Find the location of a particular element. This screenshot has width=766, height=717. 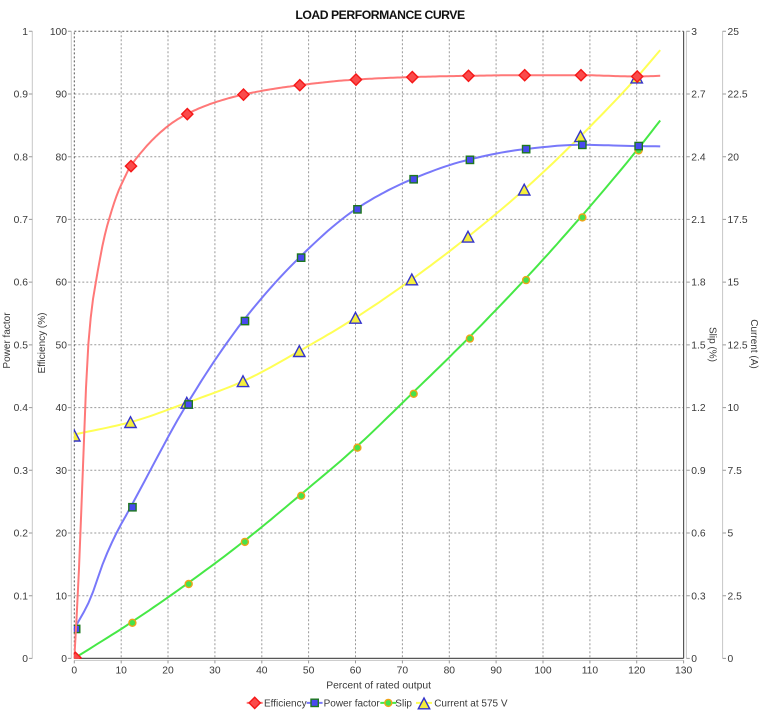

svg-text: 0.2 is located at coordinates (21, 534).